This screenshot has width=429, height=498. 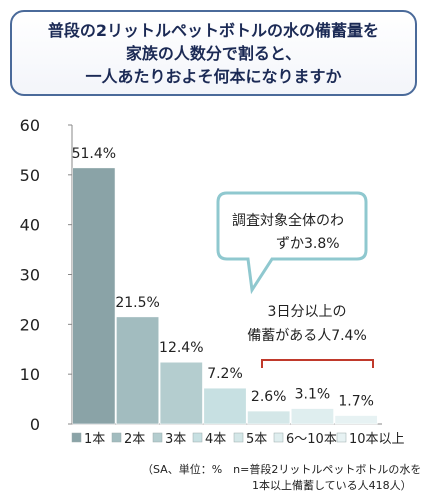 What do you see at coordinates (317, 363) in the screenshot?
I see `bracket` at bounding box center [317, 363].